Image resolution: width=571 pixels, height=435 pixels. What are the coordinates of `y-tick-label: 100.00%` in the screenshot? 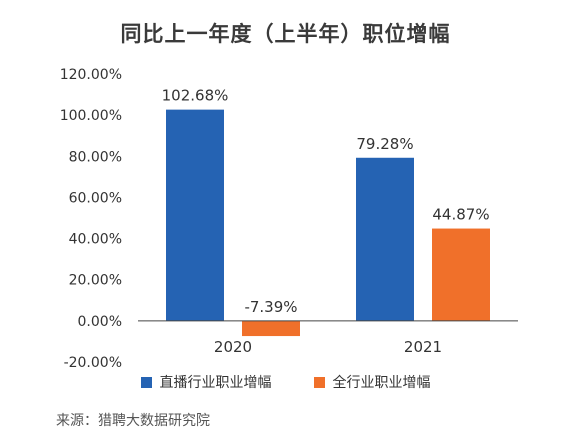 It's located at (91, 116).